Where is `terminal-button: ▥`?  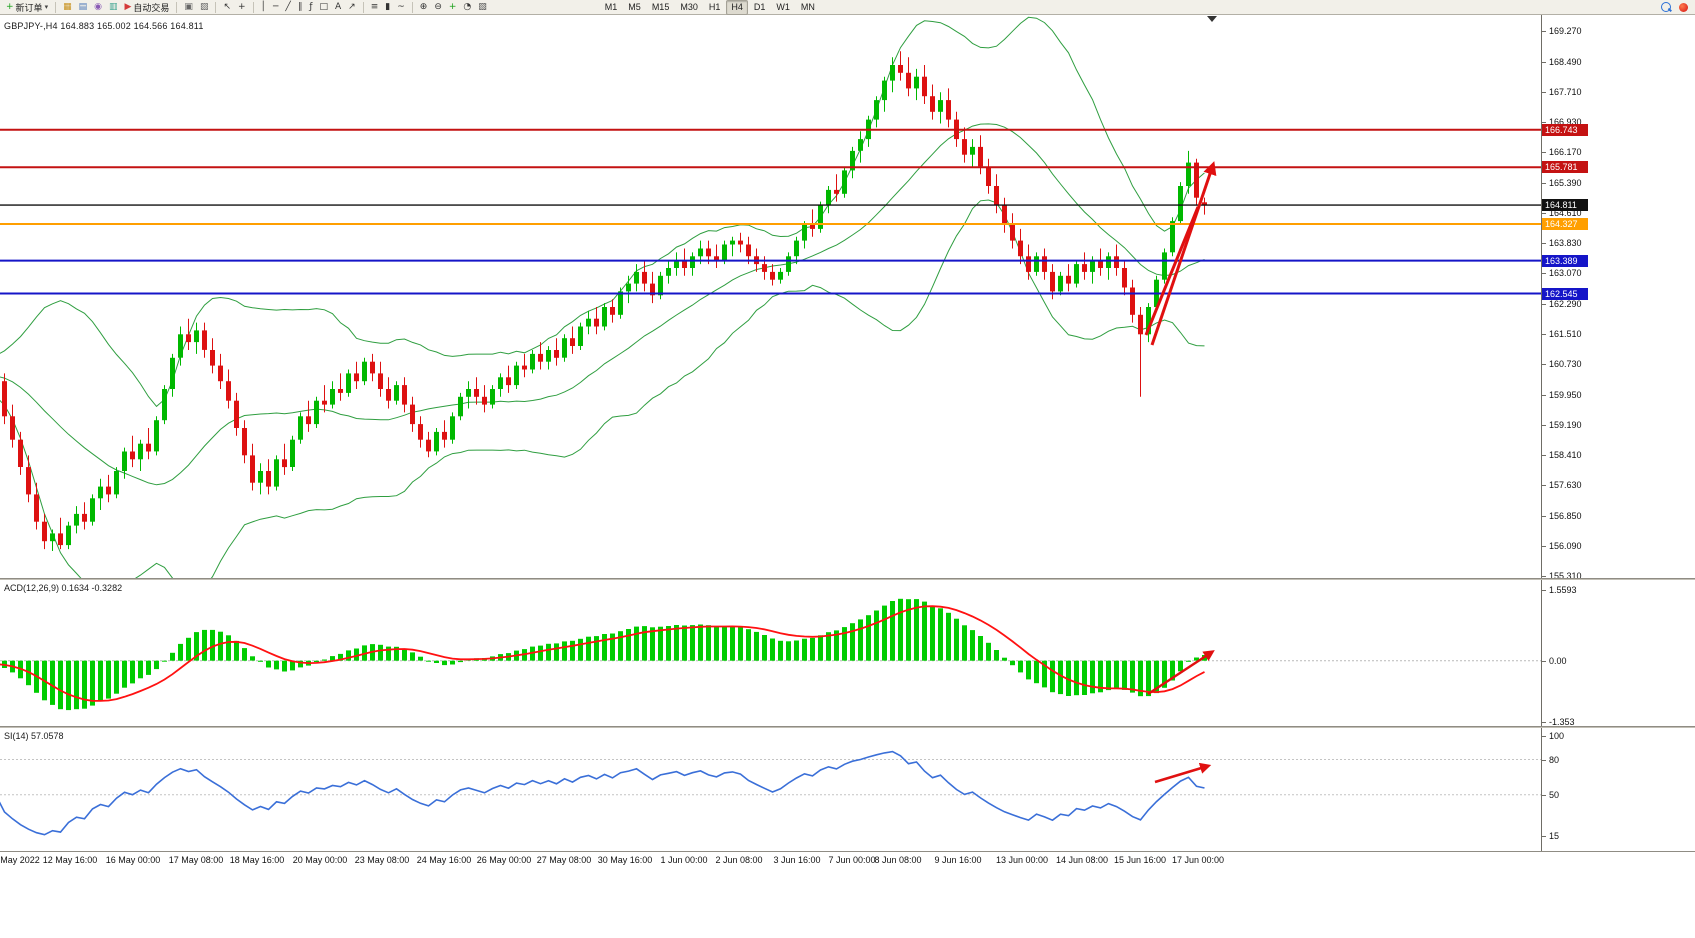
terminal-button: ▥ is located at coordinates (113, 7).